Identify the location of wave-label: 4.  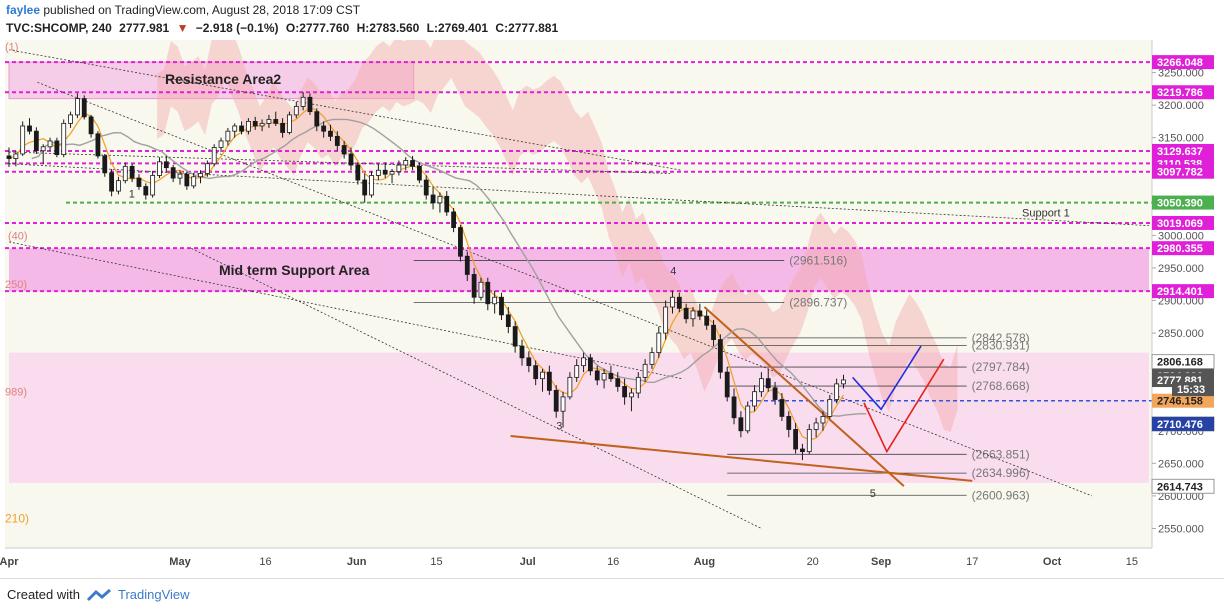
(673, 271).